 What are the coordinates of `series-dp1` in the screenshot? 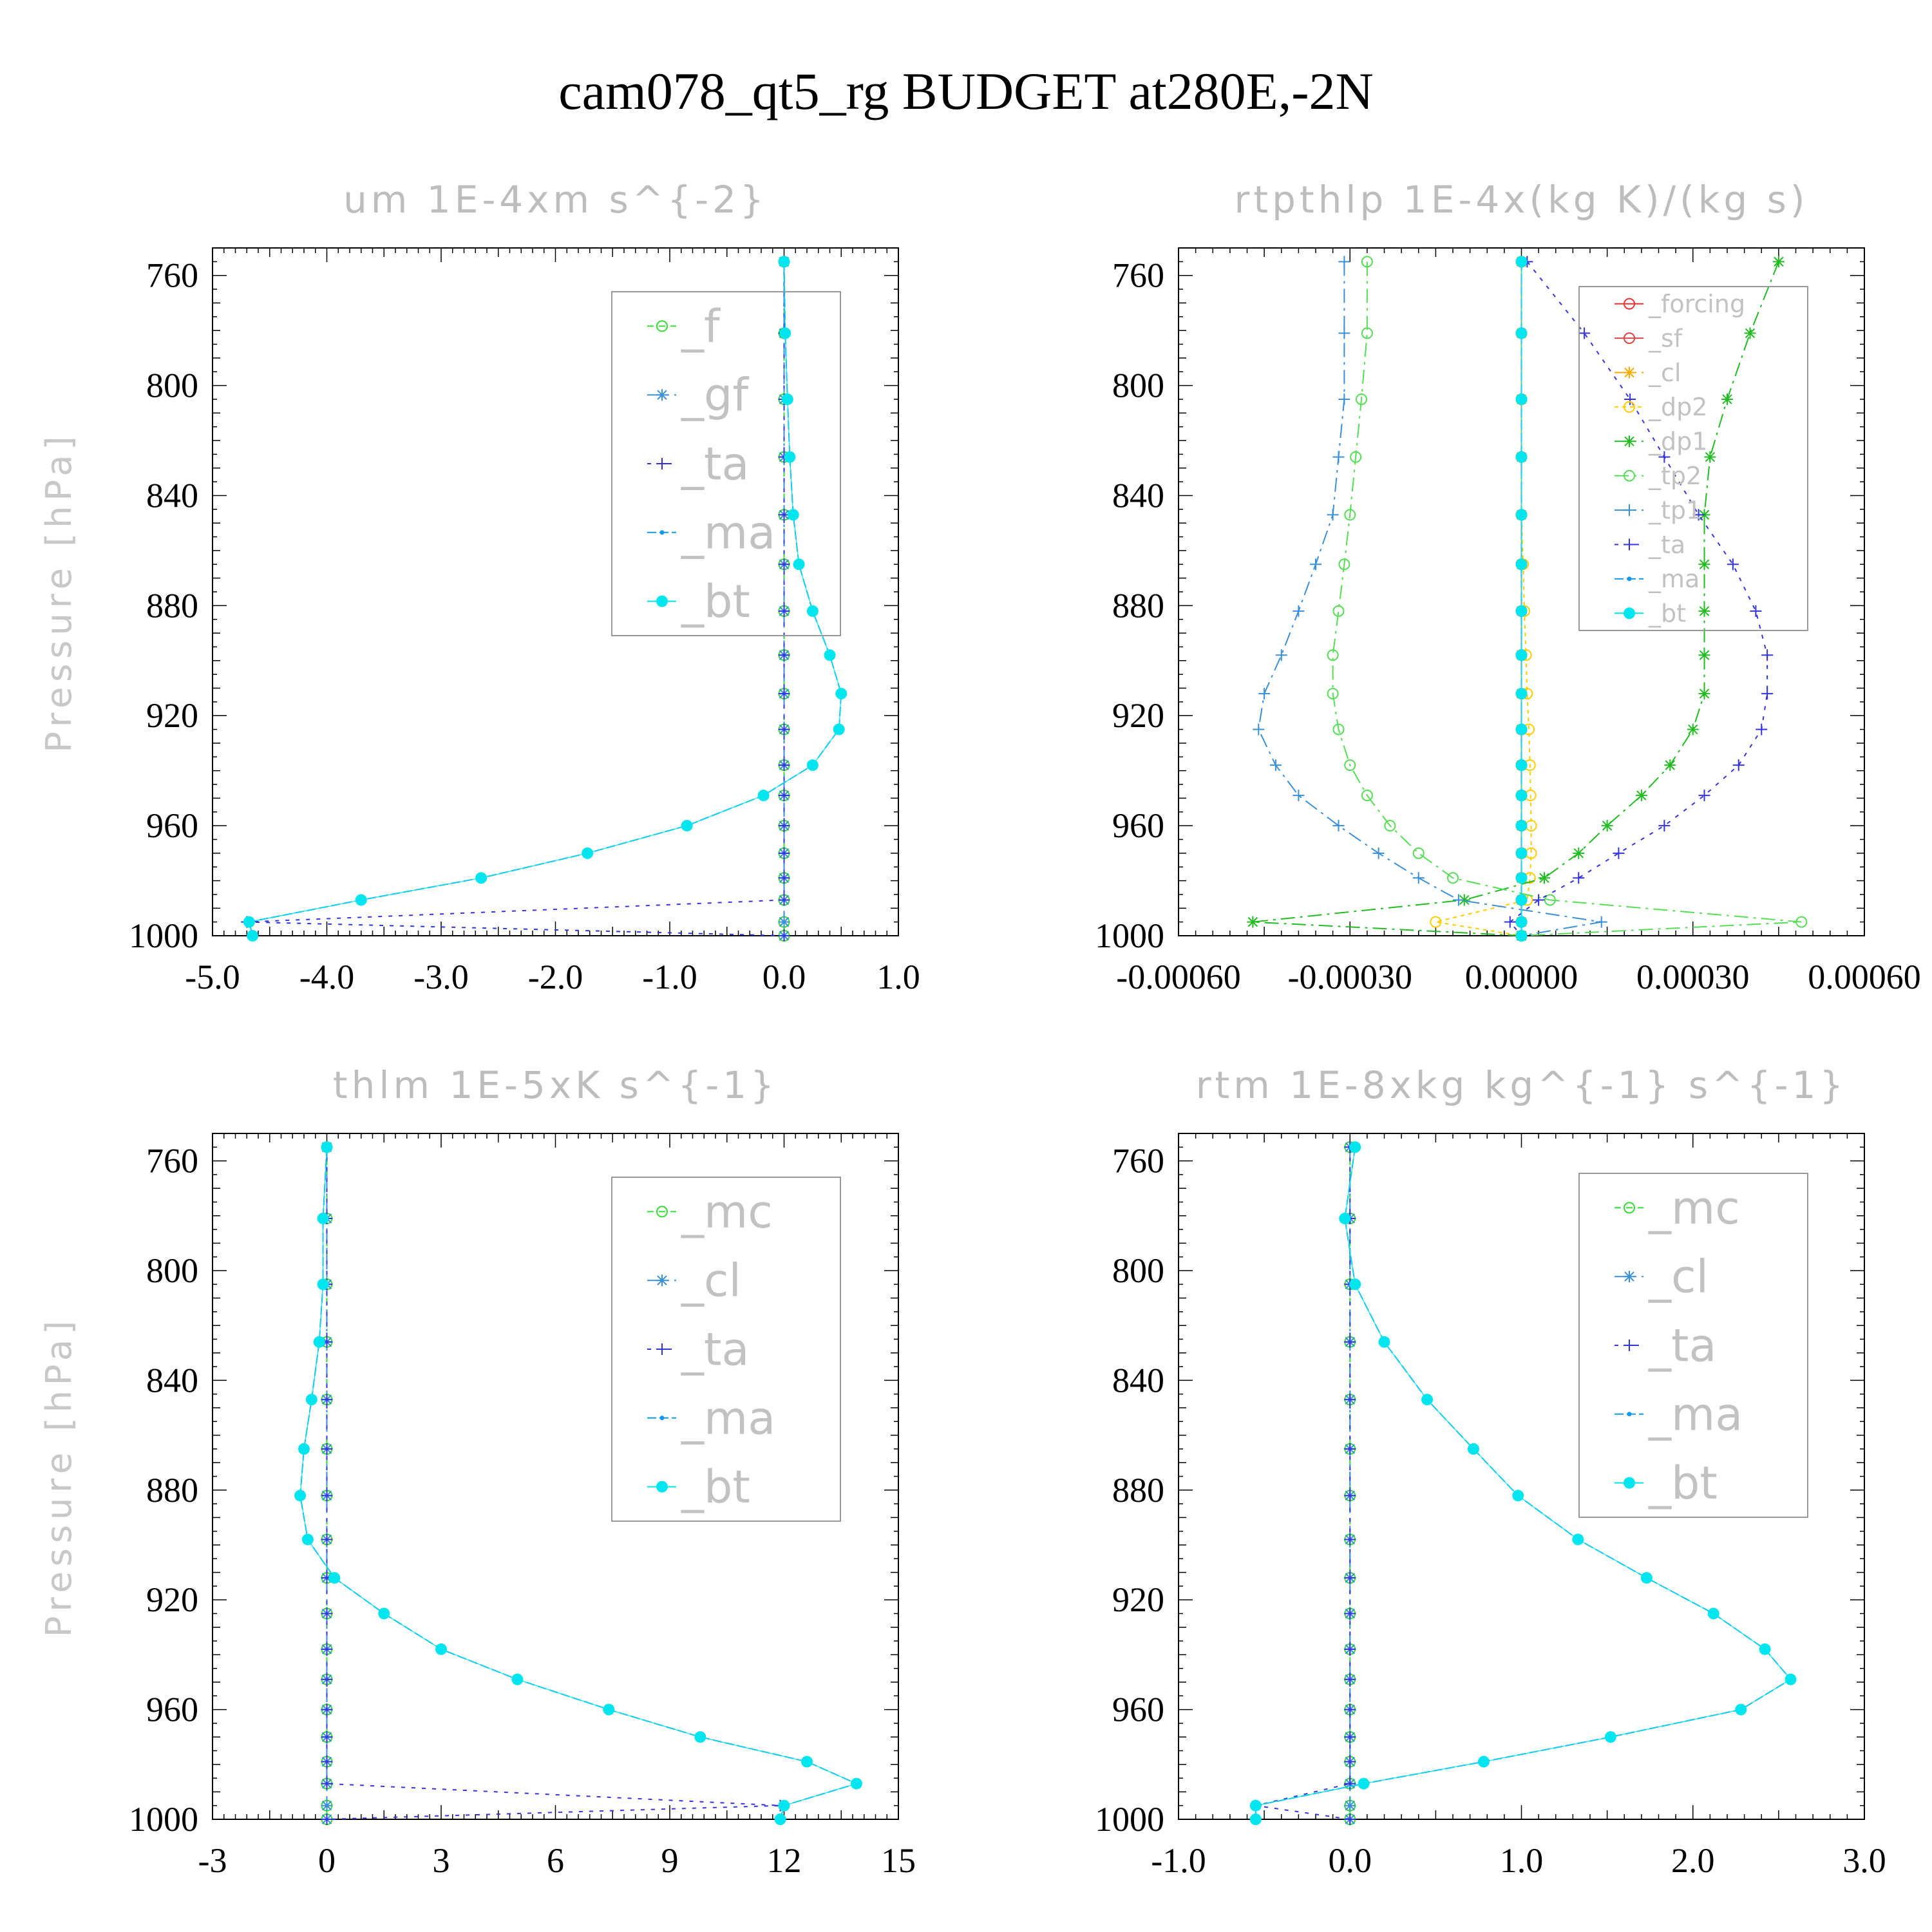 It's located at (1516, 599).